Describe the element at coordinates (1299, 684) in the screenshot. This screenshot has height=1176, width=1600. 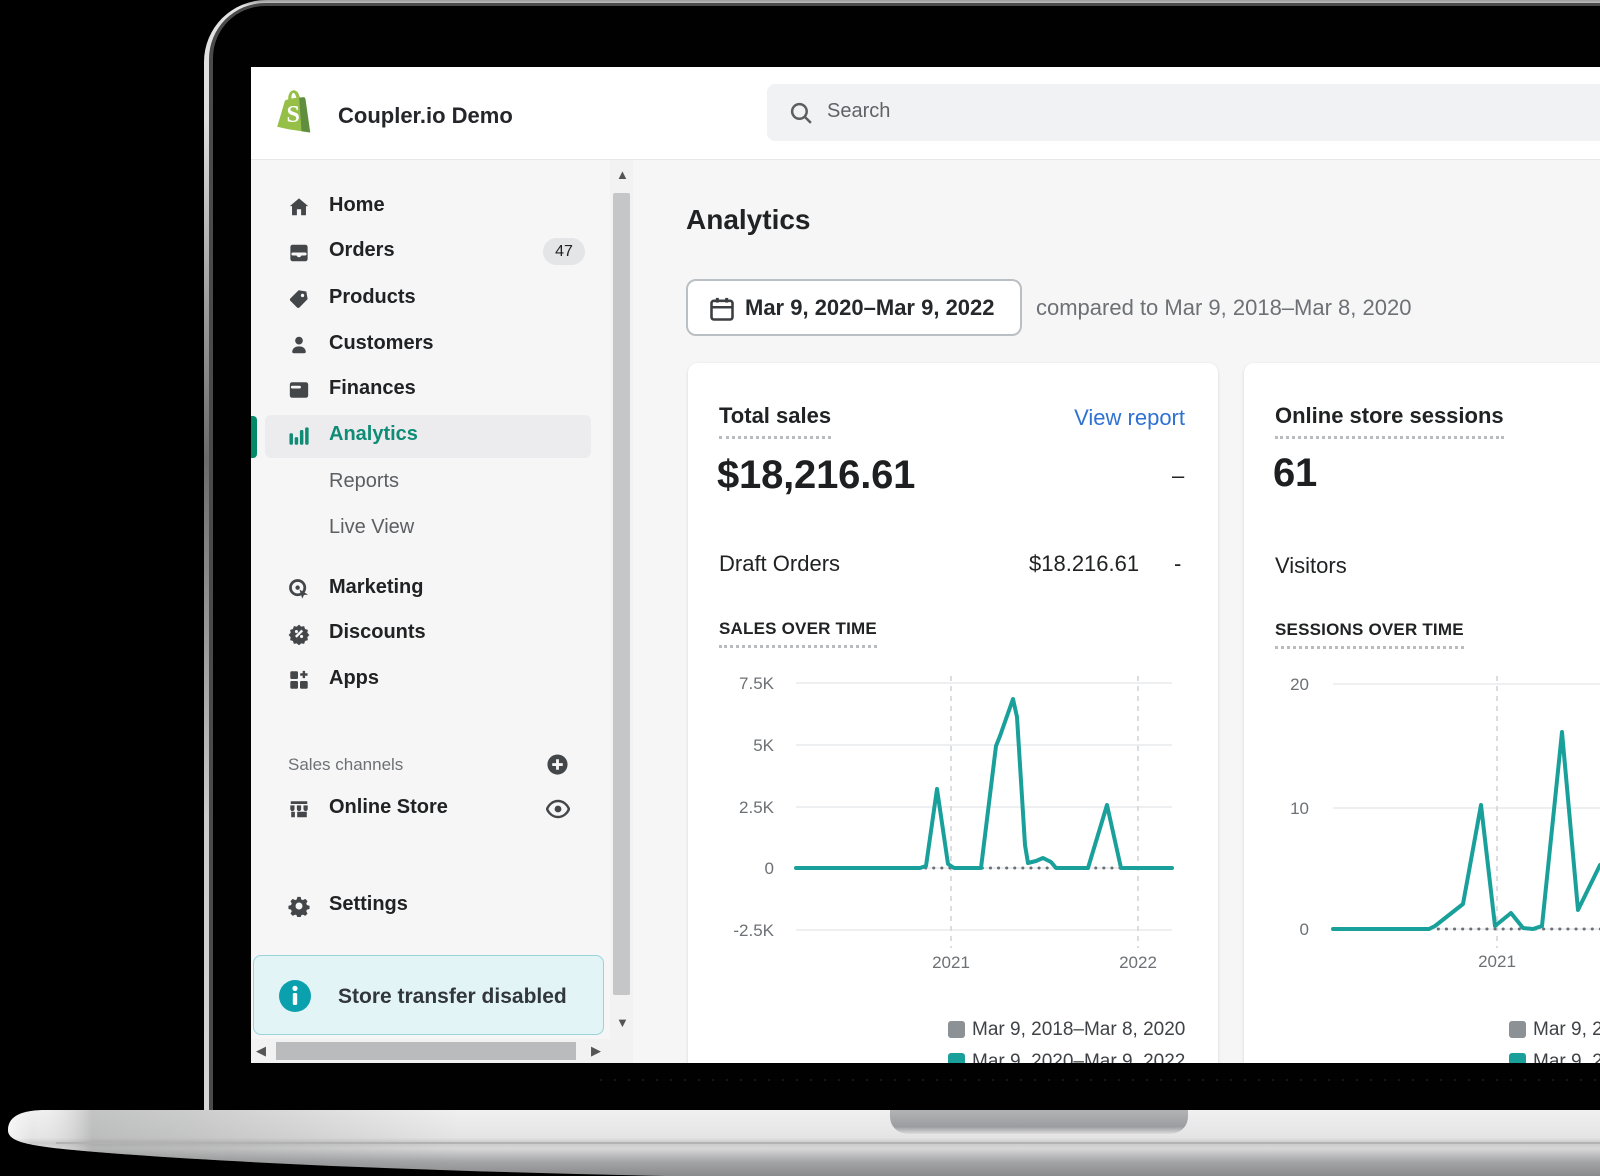
I see `svg-text: 20` at that location.